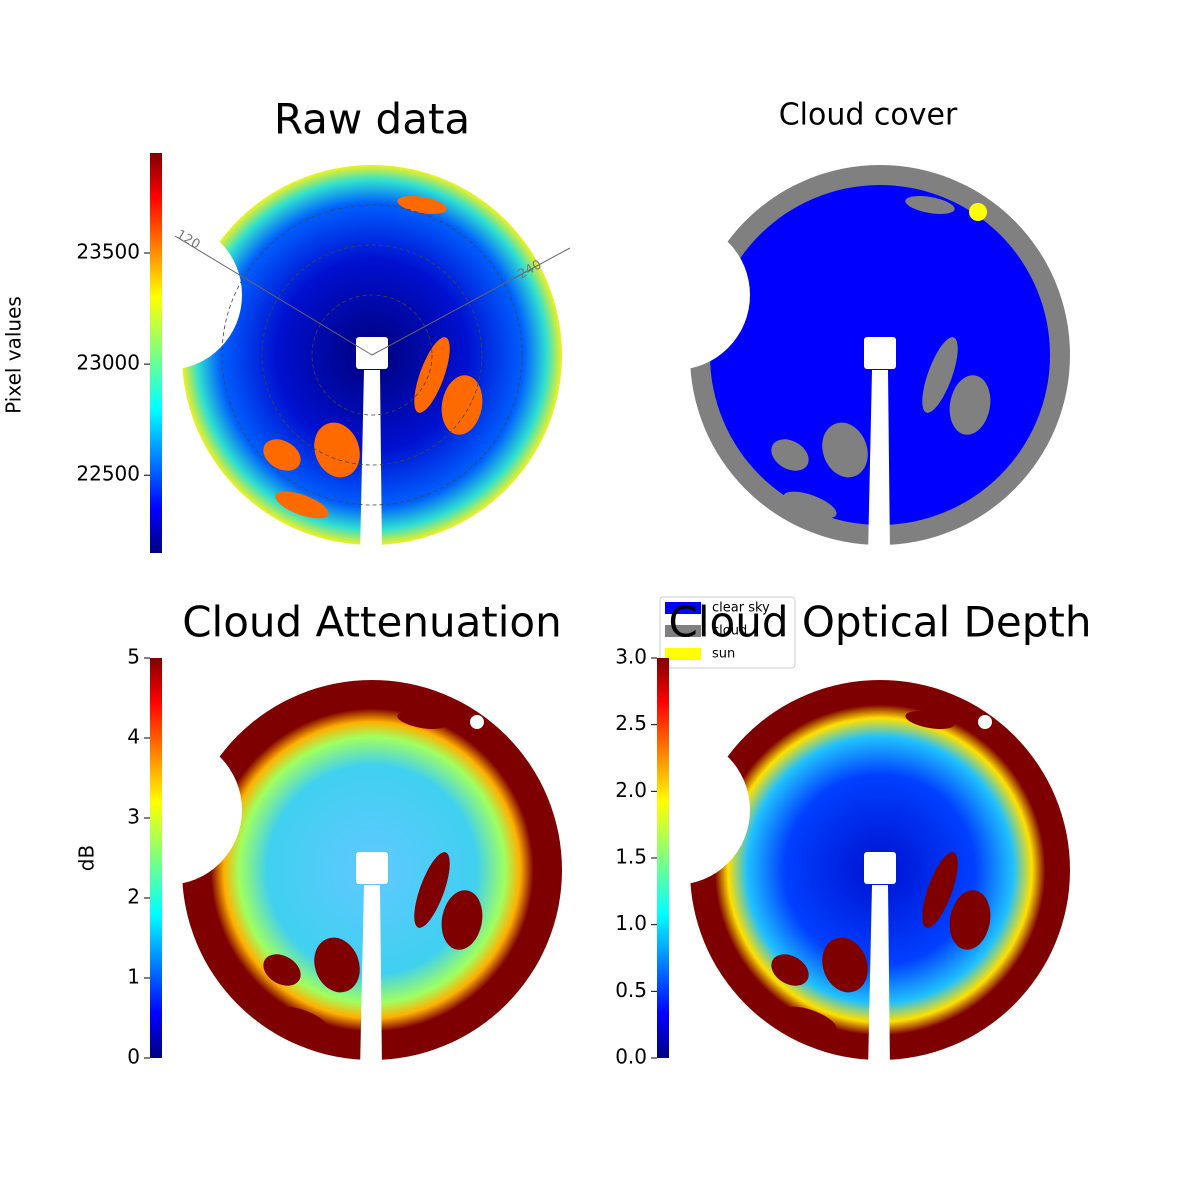 This screenshot has height=1204, width=1200. What do you see at coordinates (868, 115) in the screenshot?
I see `panel-title: Cloud cover` at bounding box center [868, 115].